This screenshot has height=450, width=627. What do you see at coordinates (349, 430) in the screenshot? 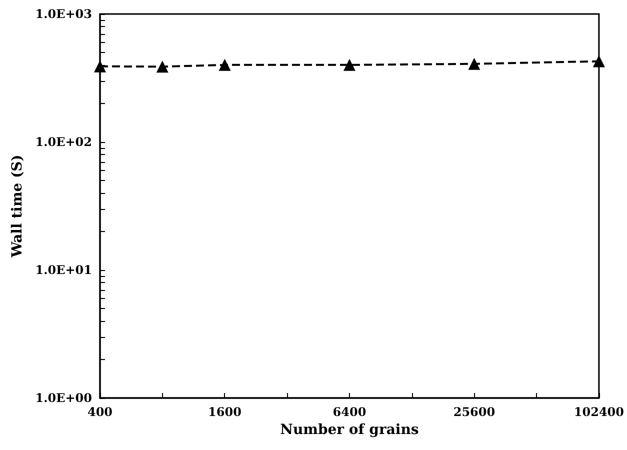
I see `x-axis-title: Number of grains` at bounding box center [349, 430].